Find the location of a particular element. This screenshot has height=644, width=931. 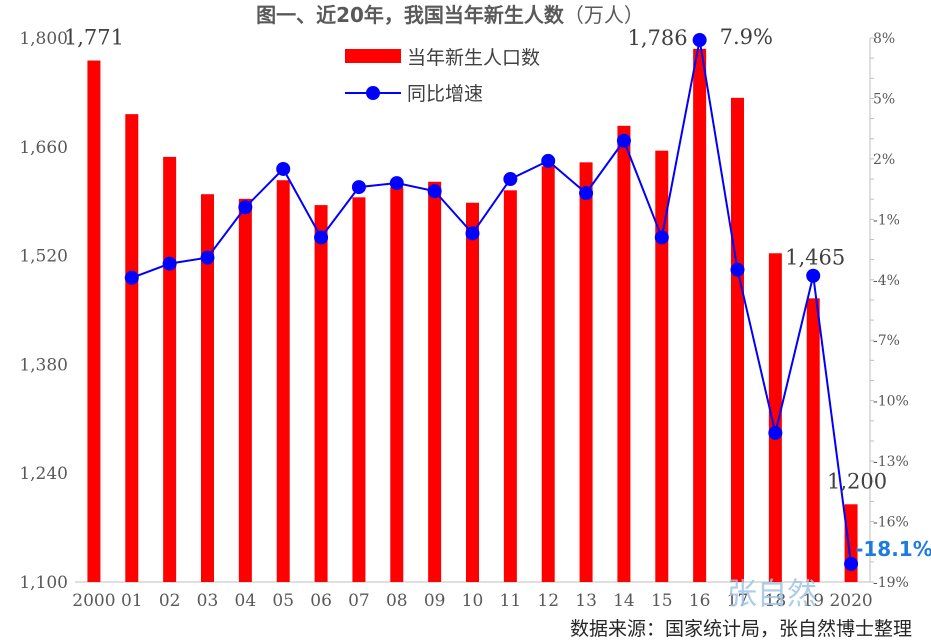

right-tick-label: 2% is located at coordinates (884, 160).